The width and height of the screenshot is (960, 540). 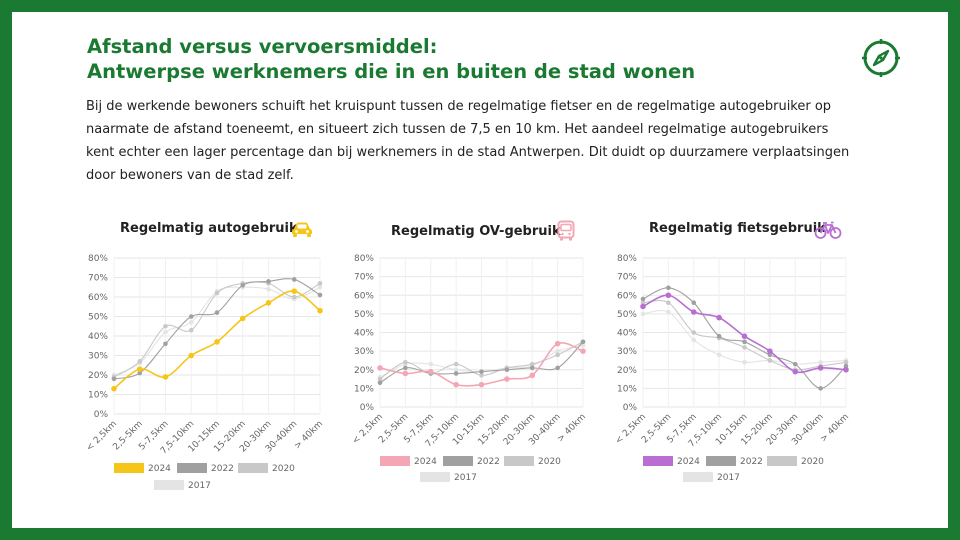 I want to click on compass-icon, so click(x=881, y=58).